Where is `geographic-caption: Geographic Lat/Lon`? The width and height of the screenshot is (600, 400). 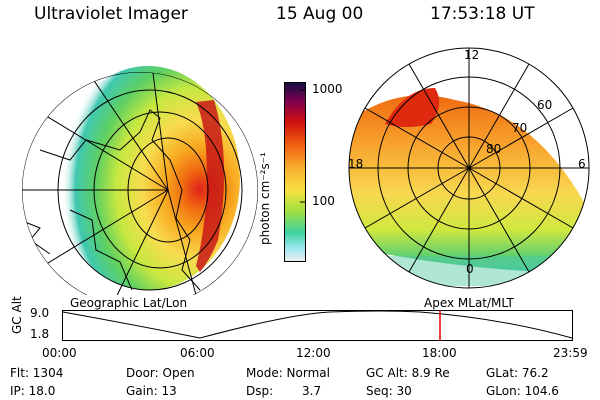
geographic-caption: Geographic Lat/Lon is located at coordinates (129, 303).